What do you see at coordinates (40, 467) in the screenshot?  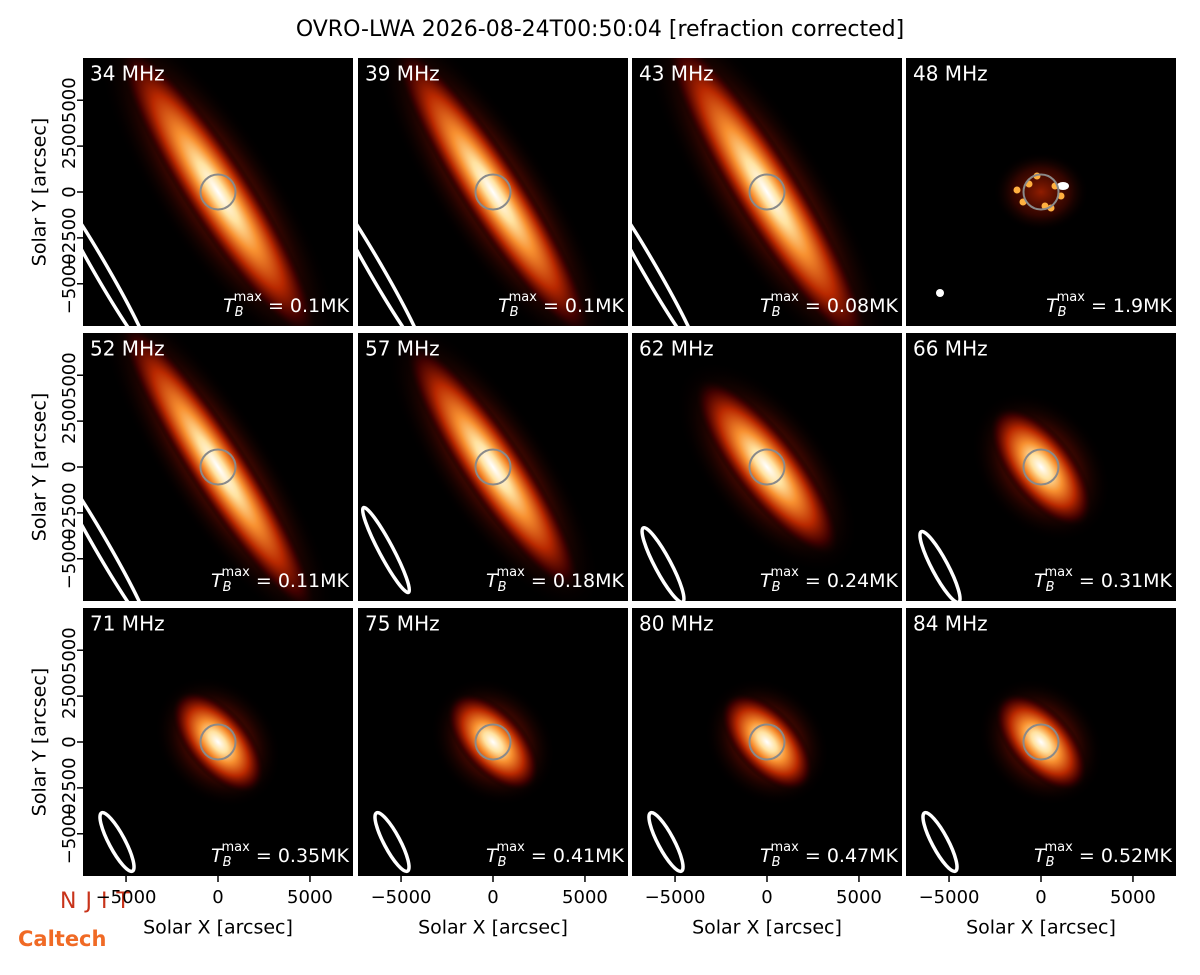 I see `y-axis-label: Solar Y [arcsec]` at bounding box center [40, 467].